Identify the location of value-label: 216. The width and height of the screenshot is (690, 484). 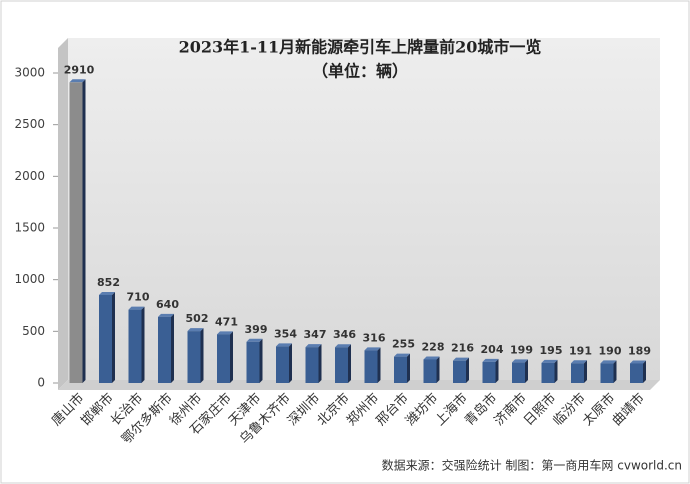
(462, 348).